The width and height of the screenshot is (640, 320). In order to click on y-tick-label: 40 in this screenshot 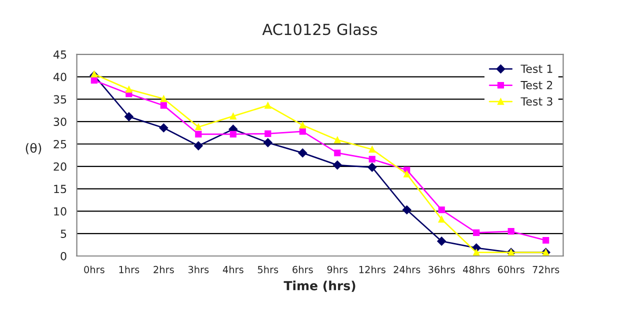, I will do `click(59, 77)`.